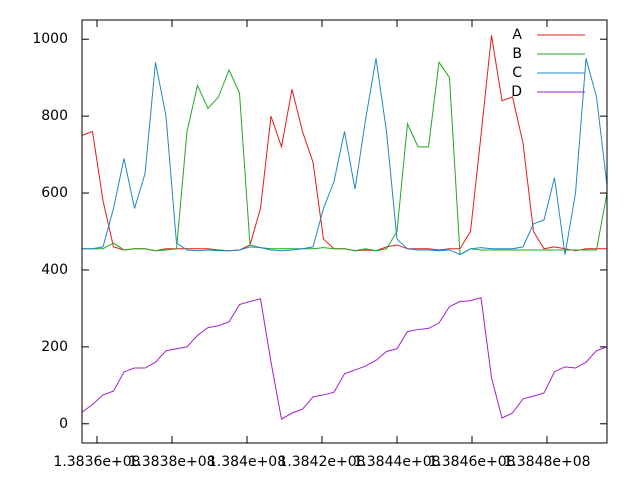 The height and width of the screenshot is (480, 640). I want to click on legend-label: C, so click(517, 73).